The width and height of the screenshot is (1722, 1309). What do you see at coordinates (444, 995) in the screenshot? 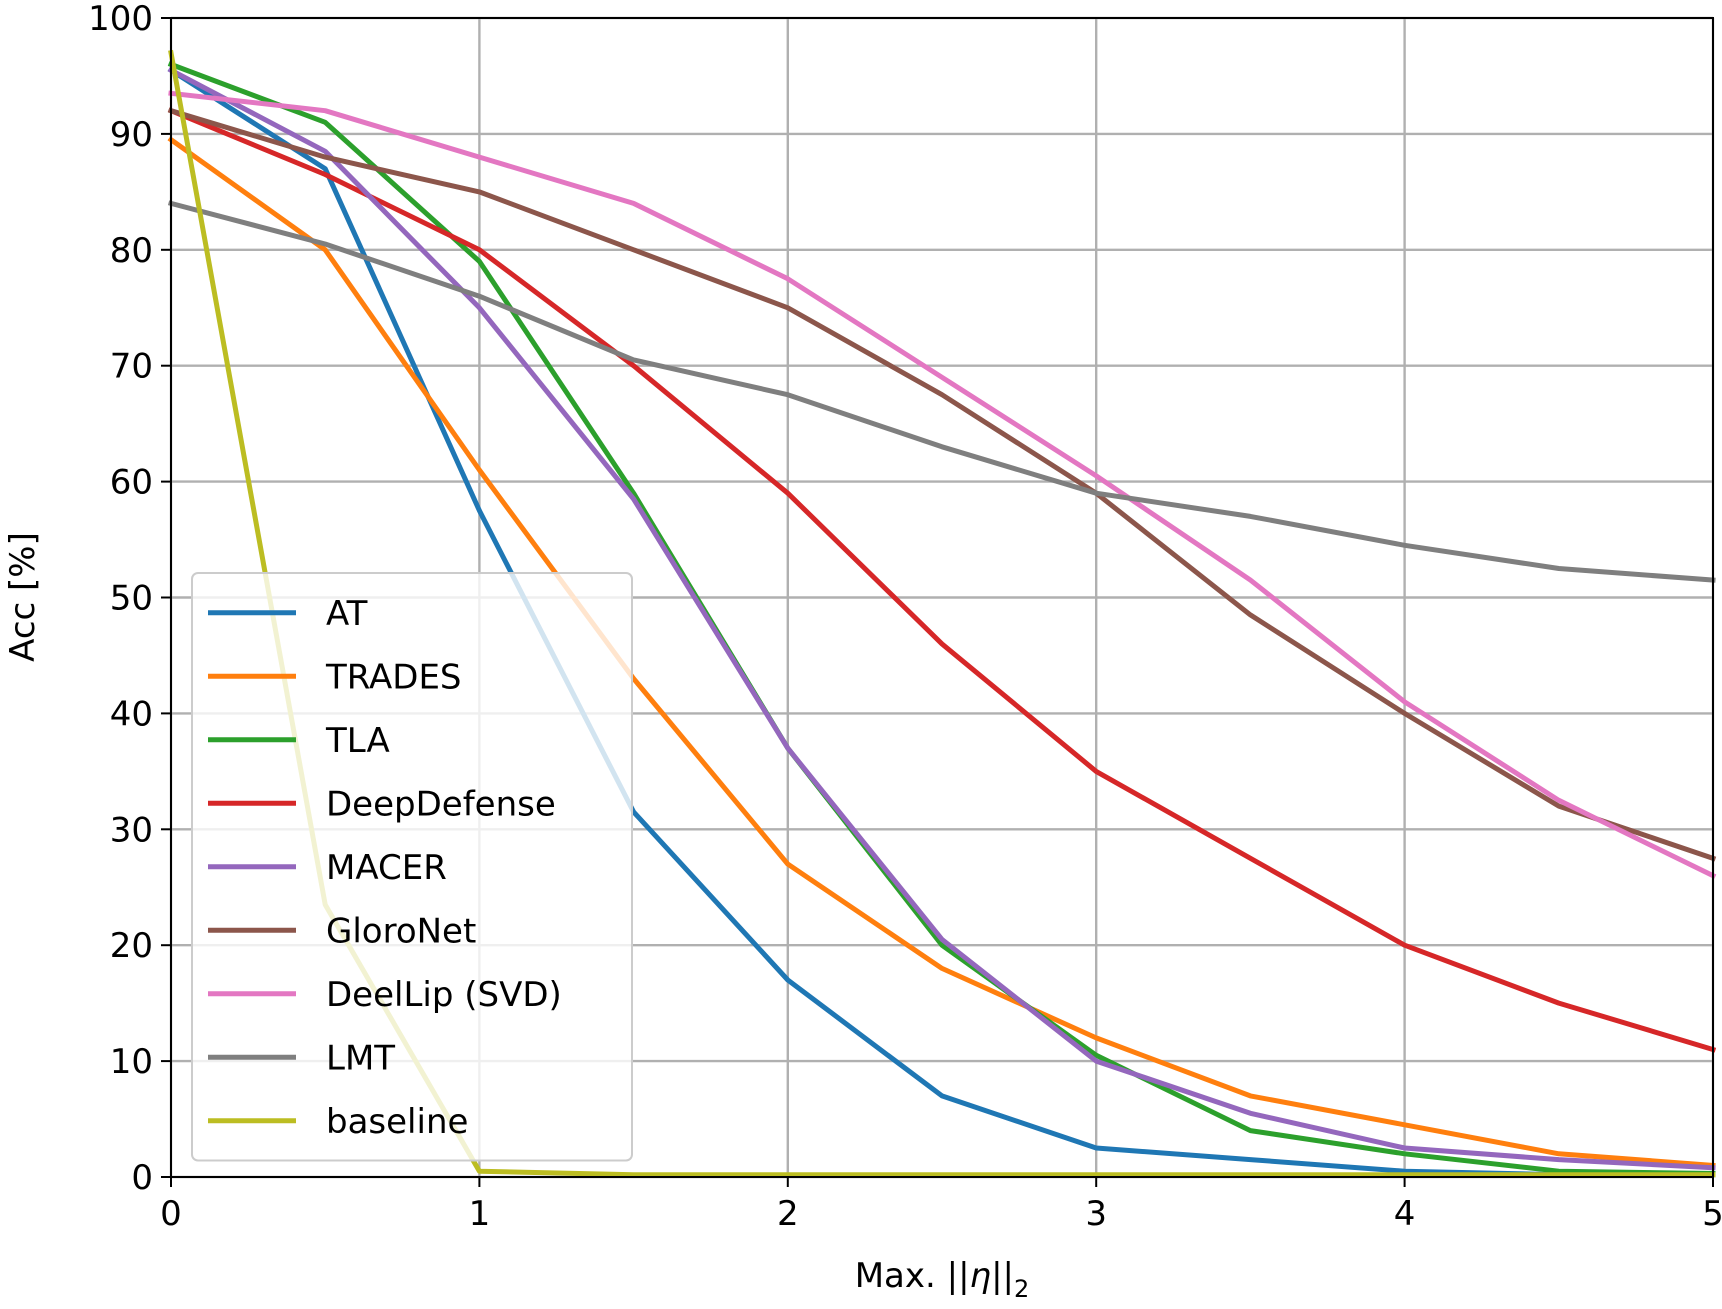
I see `legend-label-deellip-svd: DeelLip (SVD)` at bounding box center [444, 995].